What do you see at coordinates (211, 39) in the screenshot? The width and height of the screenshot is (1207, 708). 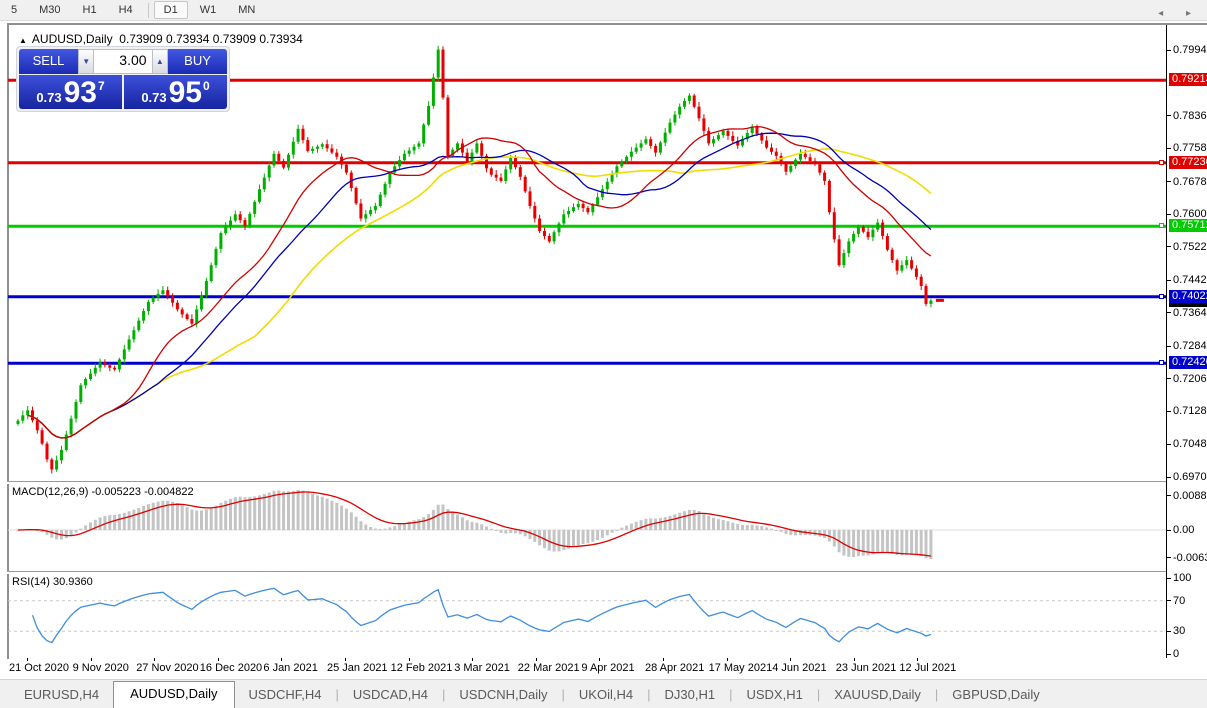 I see `chart-quote-values: 0.73909 0.73934 0.73909 0.73934` at bounding box center [211, 39].